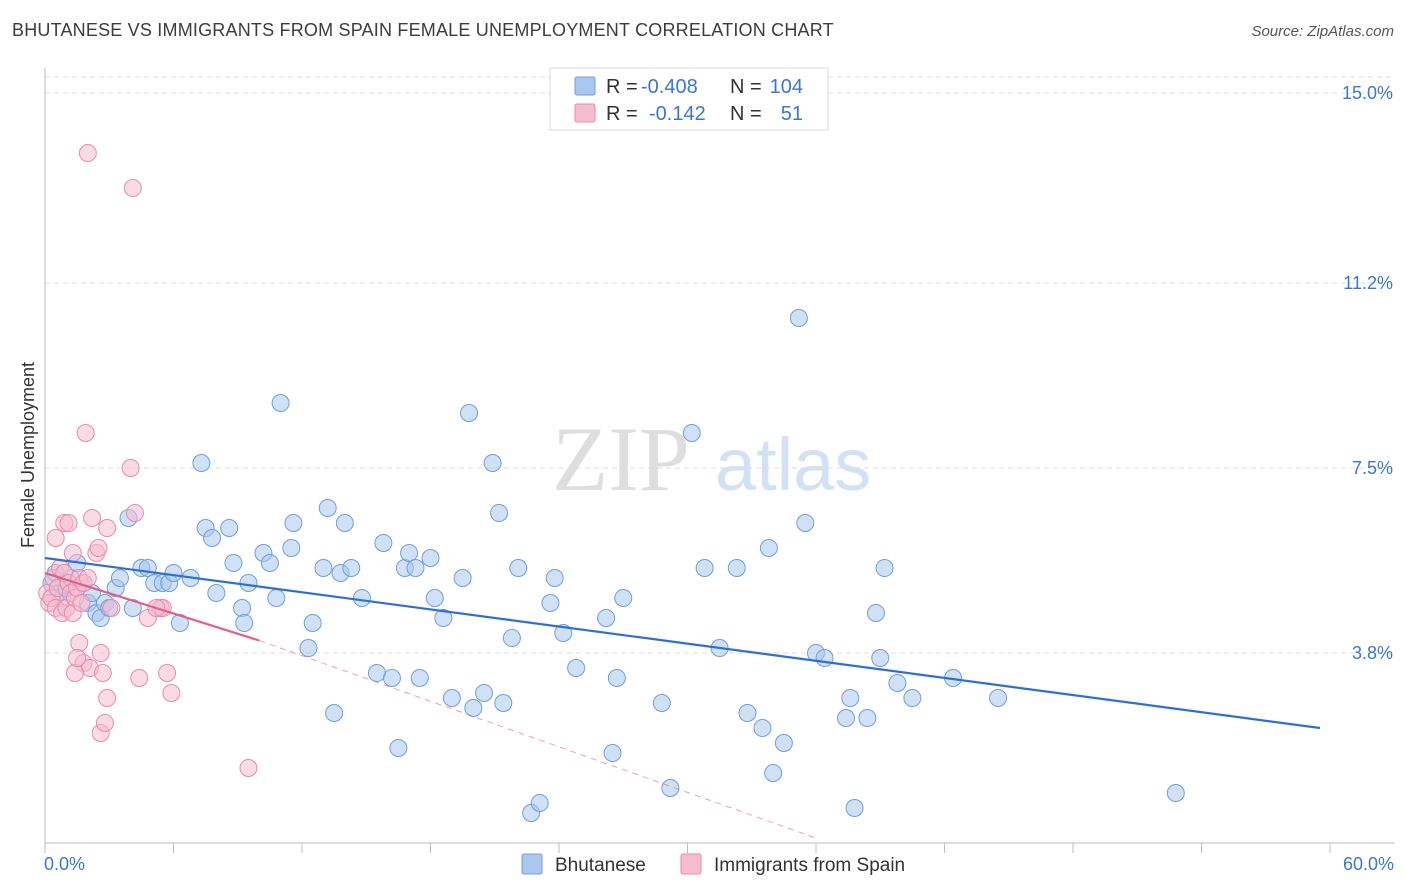  I want to click on series-immigrants-from-spain, so click(148, 460).